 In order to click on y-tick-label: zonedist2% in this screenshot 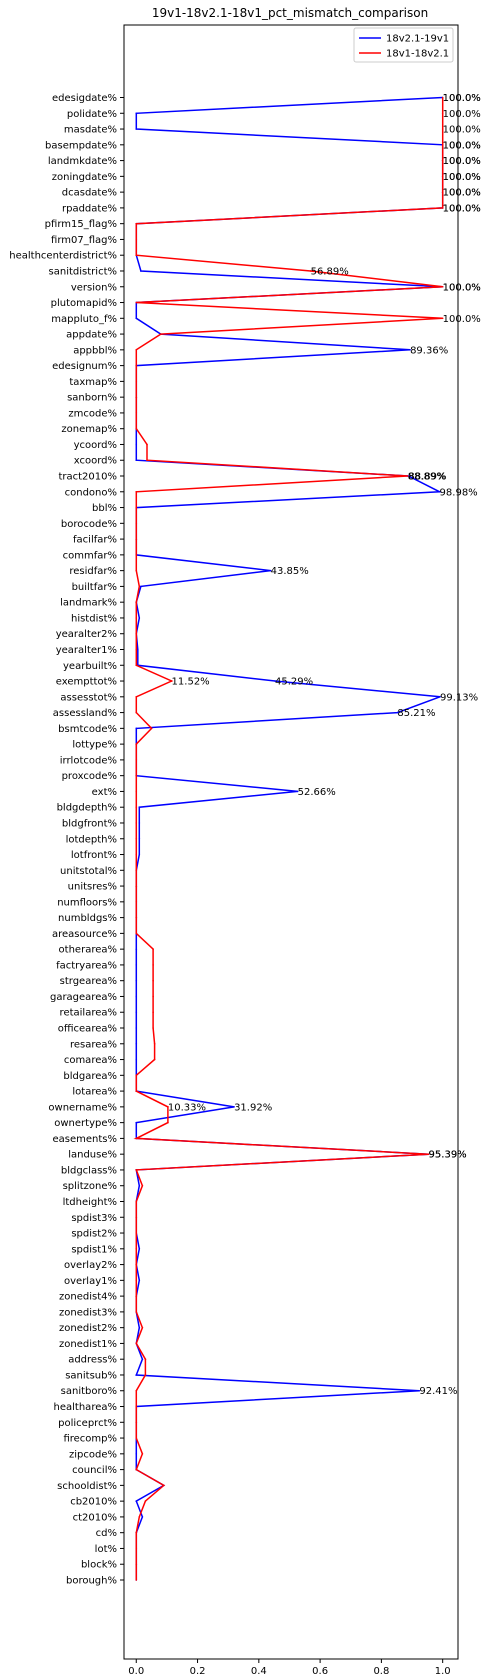, I will do `click(88, 1328)`.